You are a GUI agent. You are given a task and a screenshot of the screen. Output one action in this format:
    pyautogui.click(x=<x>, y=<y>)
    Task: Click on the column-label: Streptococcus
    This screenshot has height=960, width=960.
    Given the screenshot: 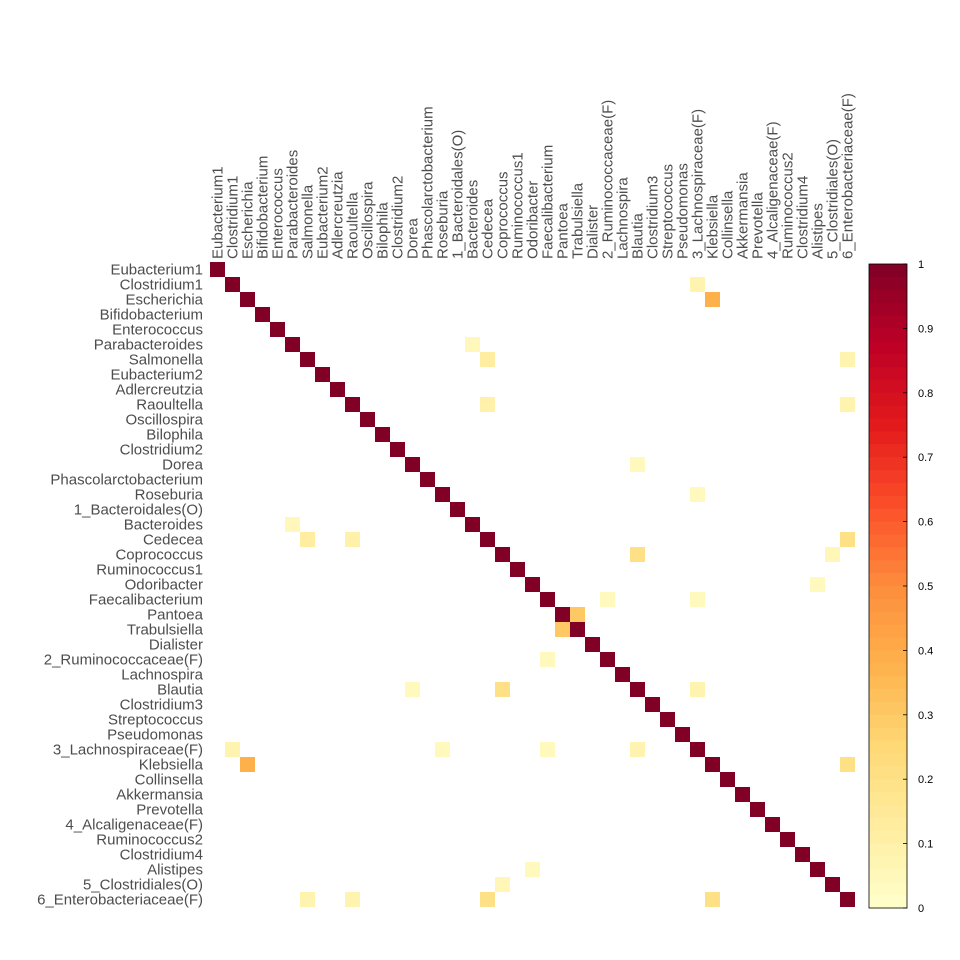 What is the action you would take?
    pyautogui.click(x=668, y=211)
    